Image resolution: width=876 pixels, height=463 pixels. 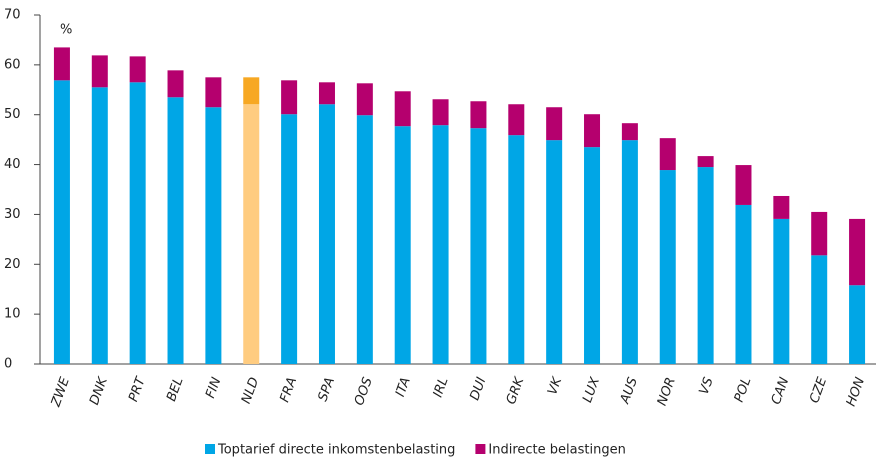 I want to click on x-tick-label: BEL, so click(x=175, y=389).